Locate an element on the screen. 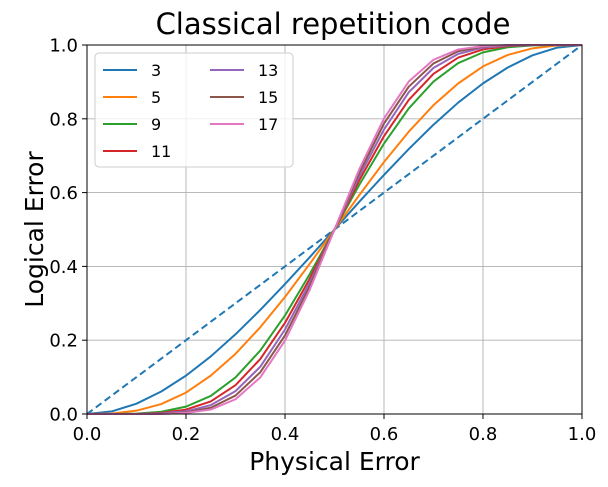 This screenshot has height=487, width=608. legend-item-17: 17 is located at coordinates (244, 124).